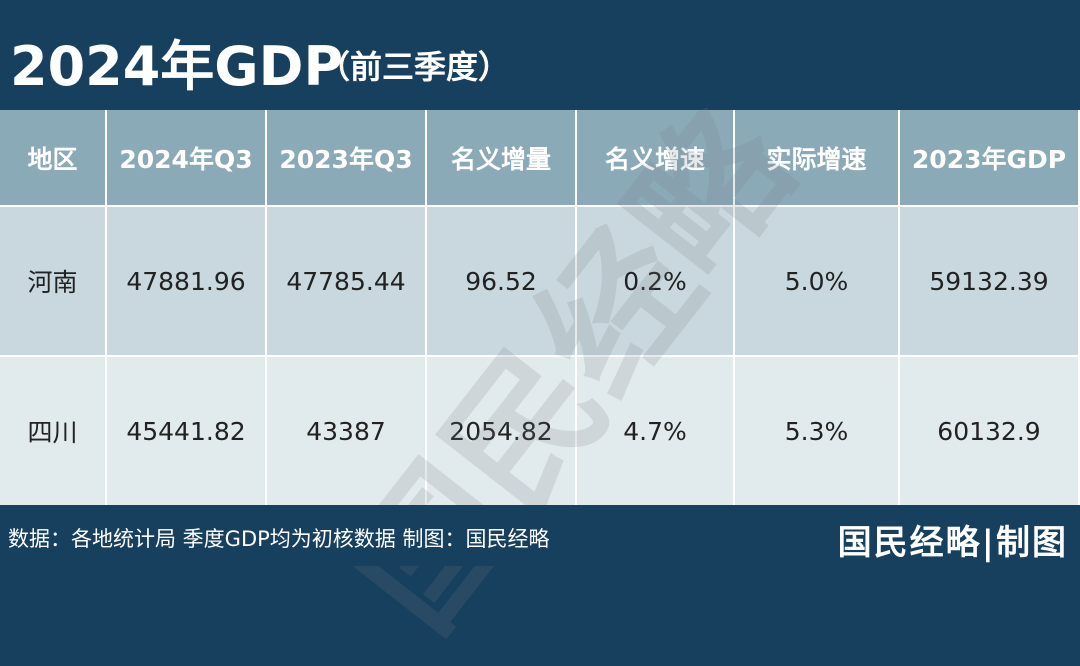  Describe the element at coordinates (656, 157) in the screenshot. I see `column-header: 名义增速` at that location.